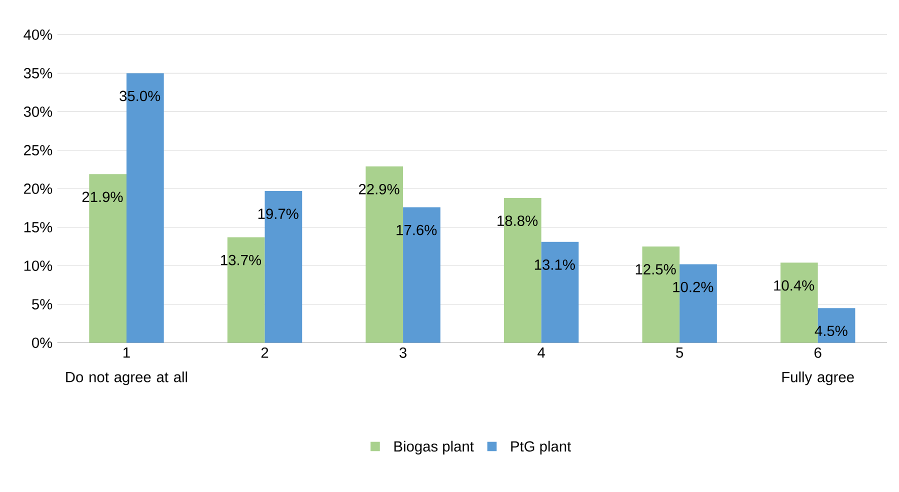 The width and height of the screenshot is (899, 492). Describe the element at coordinates (264, 352) in the screenshot. I see `x-tick-label: 2` at that location.